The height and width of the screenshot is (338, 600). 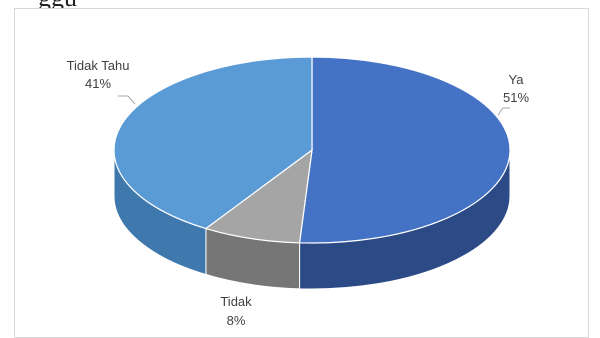 I want to click on label-tidak-tahu-percent: 41%, so click(x=98, y=83).